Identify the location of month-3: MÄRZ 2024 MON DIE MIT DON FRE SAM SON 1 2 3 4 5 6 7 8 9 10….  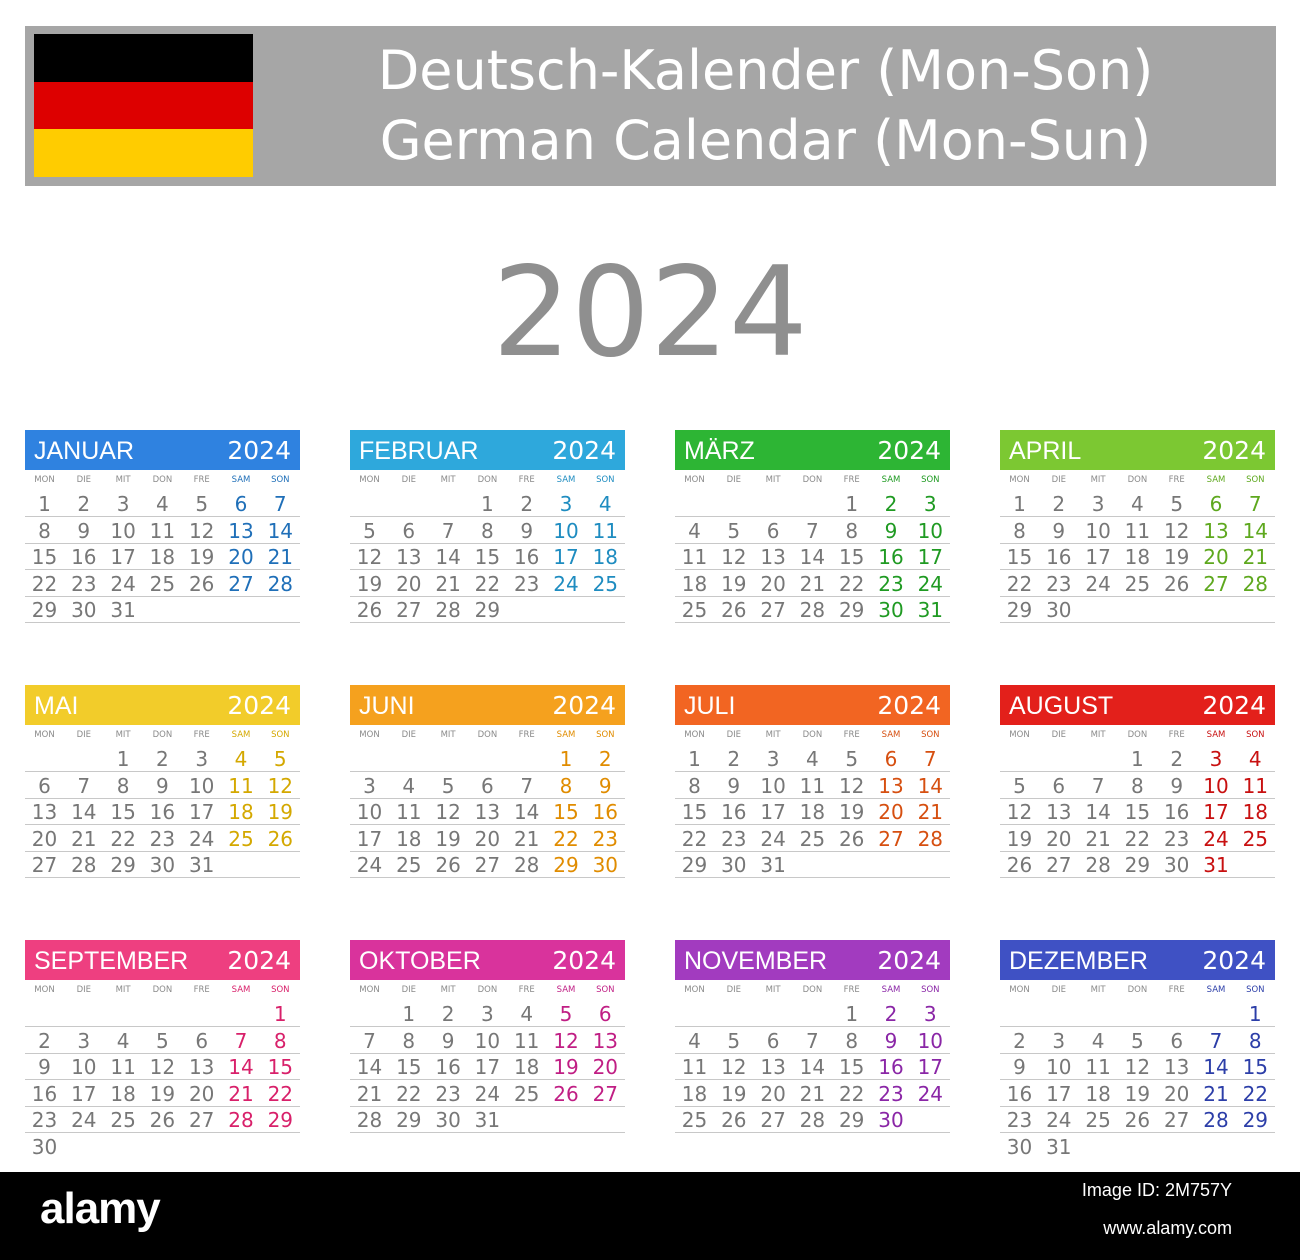
(812, 545).